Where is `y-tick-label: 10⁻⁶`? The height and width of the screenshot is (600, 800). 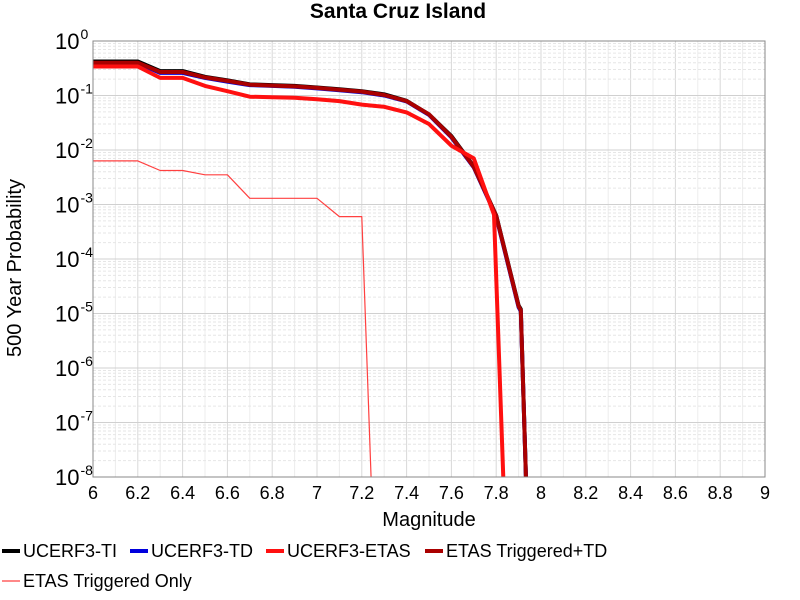 y-tick-label: 10⁻⁶ is located at coordinates (74, 367).